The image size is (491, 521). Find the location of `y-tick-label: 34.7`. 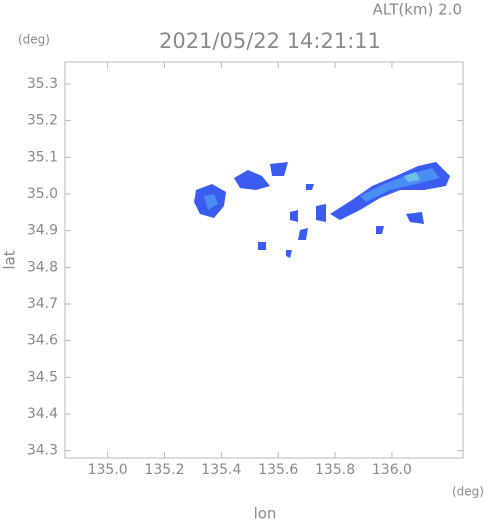

y-tick-label: 34.7 is located at coordinates (42, 304).